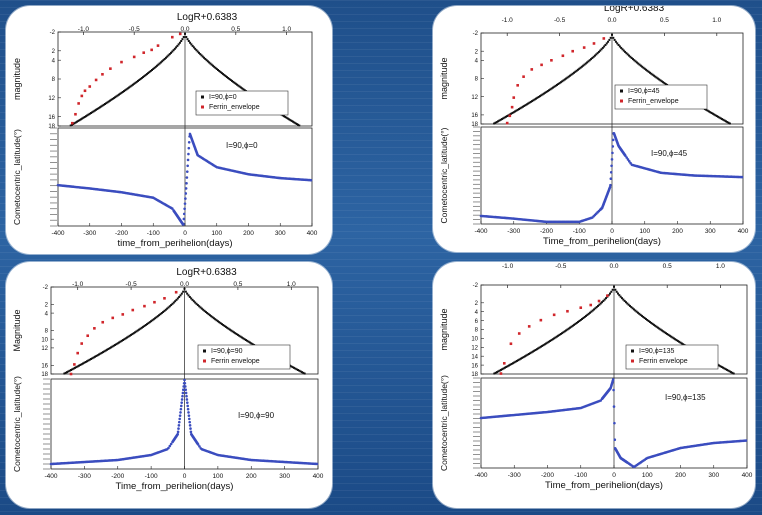 This screenshot has width=762, height=515. I want to click on latitude-annotation: I=90,ϕ=0, so click(242, 145).